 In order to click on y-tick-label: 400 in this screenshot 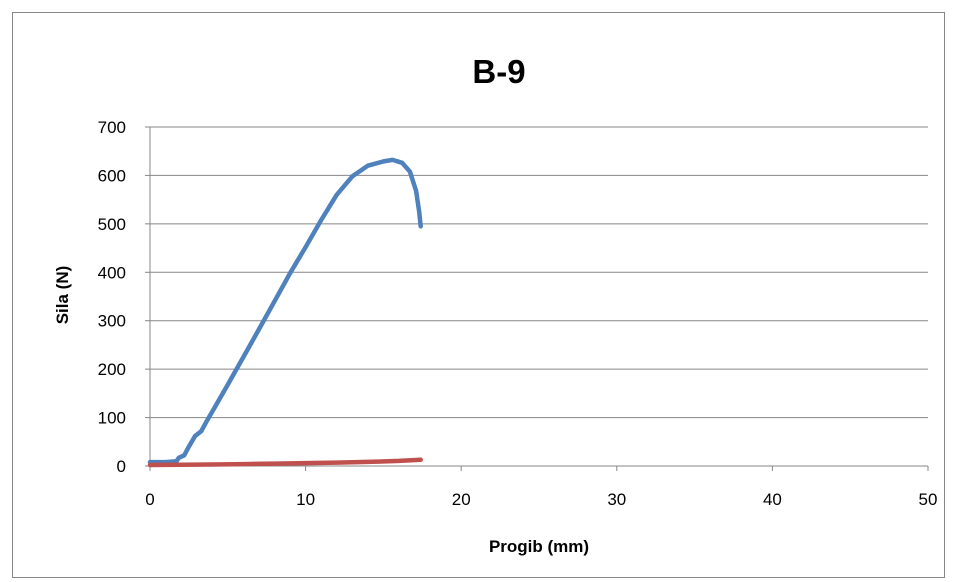, I will do `click(112, 272)`.